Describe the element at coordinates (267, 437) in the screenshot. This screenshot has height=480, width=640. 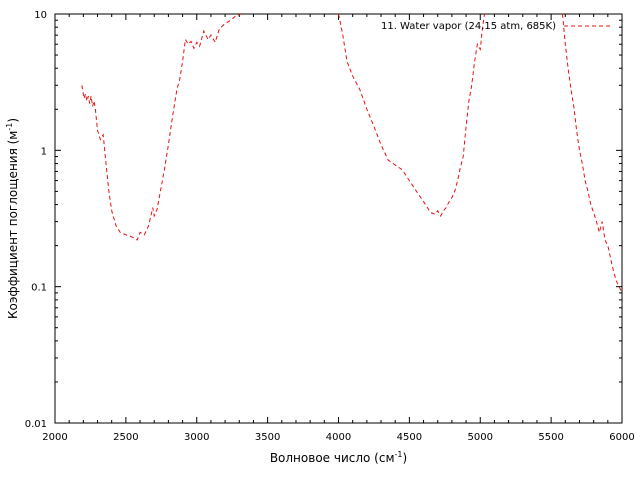
I see `x-tick-label: 3500` at that location.